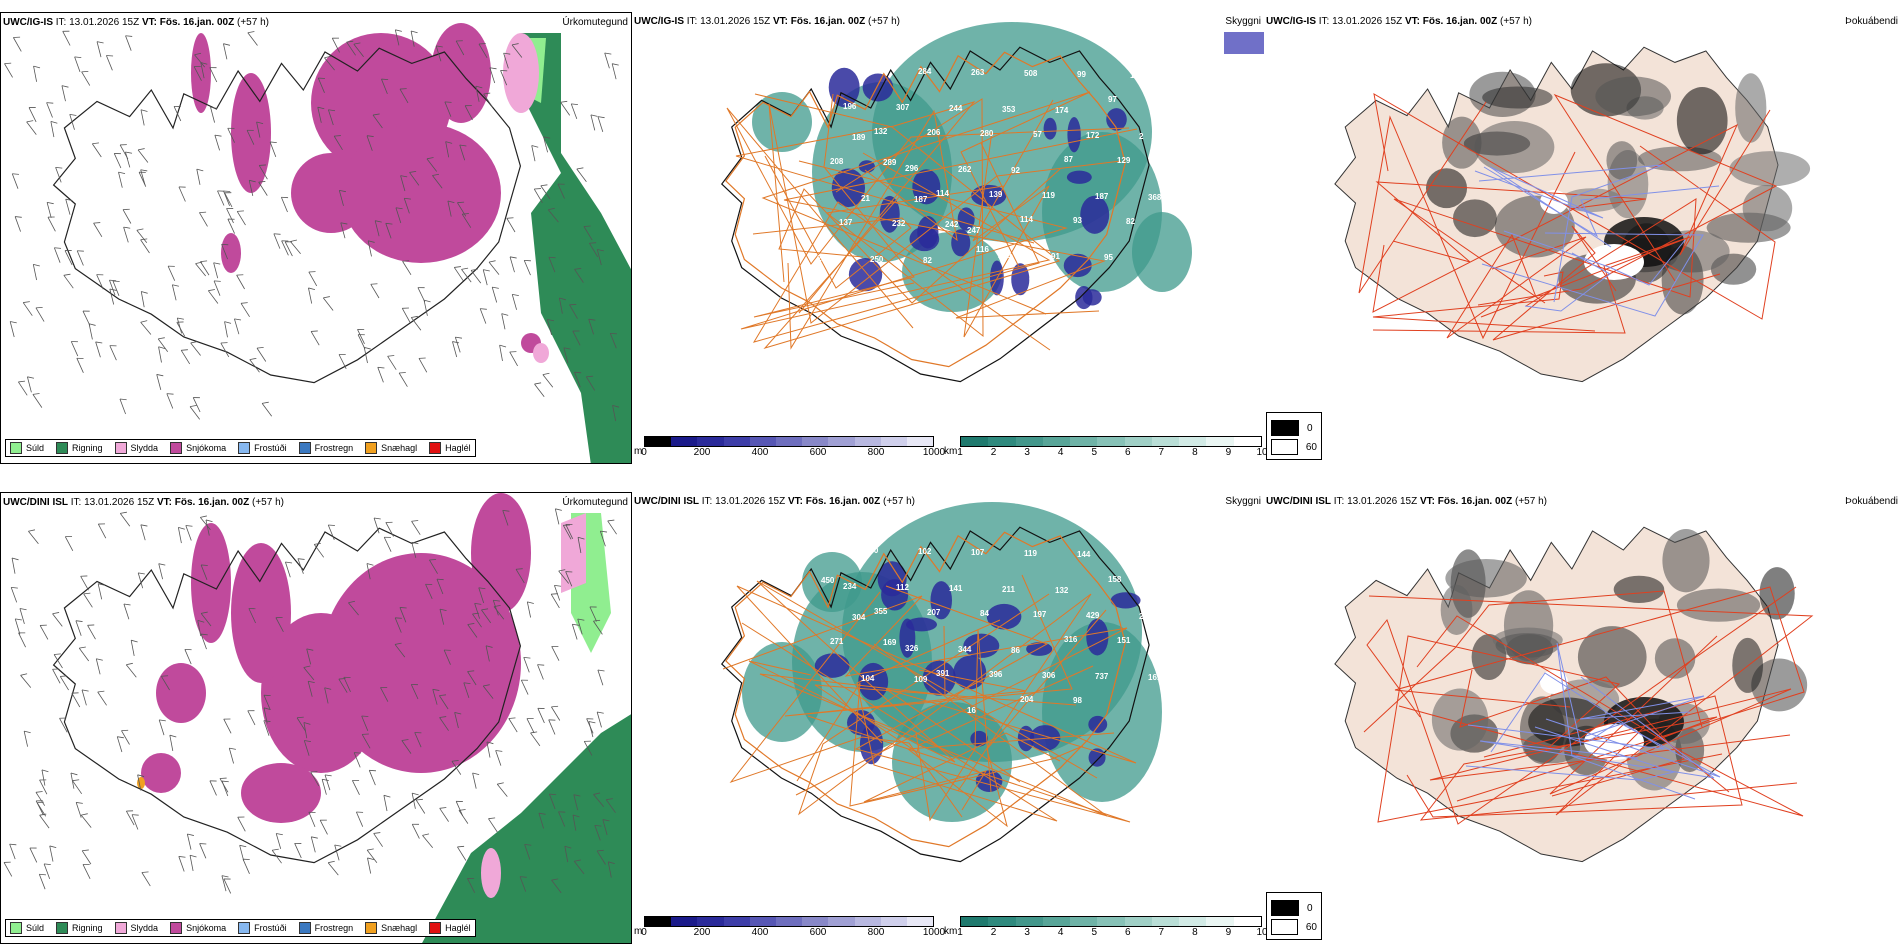 The width and height of the screenshot is (1900, 950). I want to click on cloud-base-label: 57, so click(1037, 134).